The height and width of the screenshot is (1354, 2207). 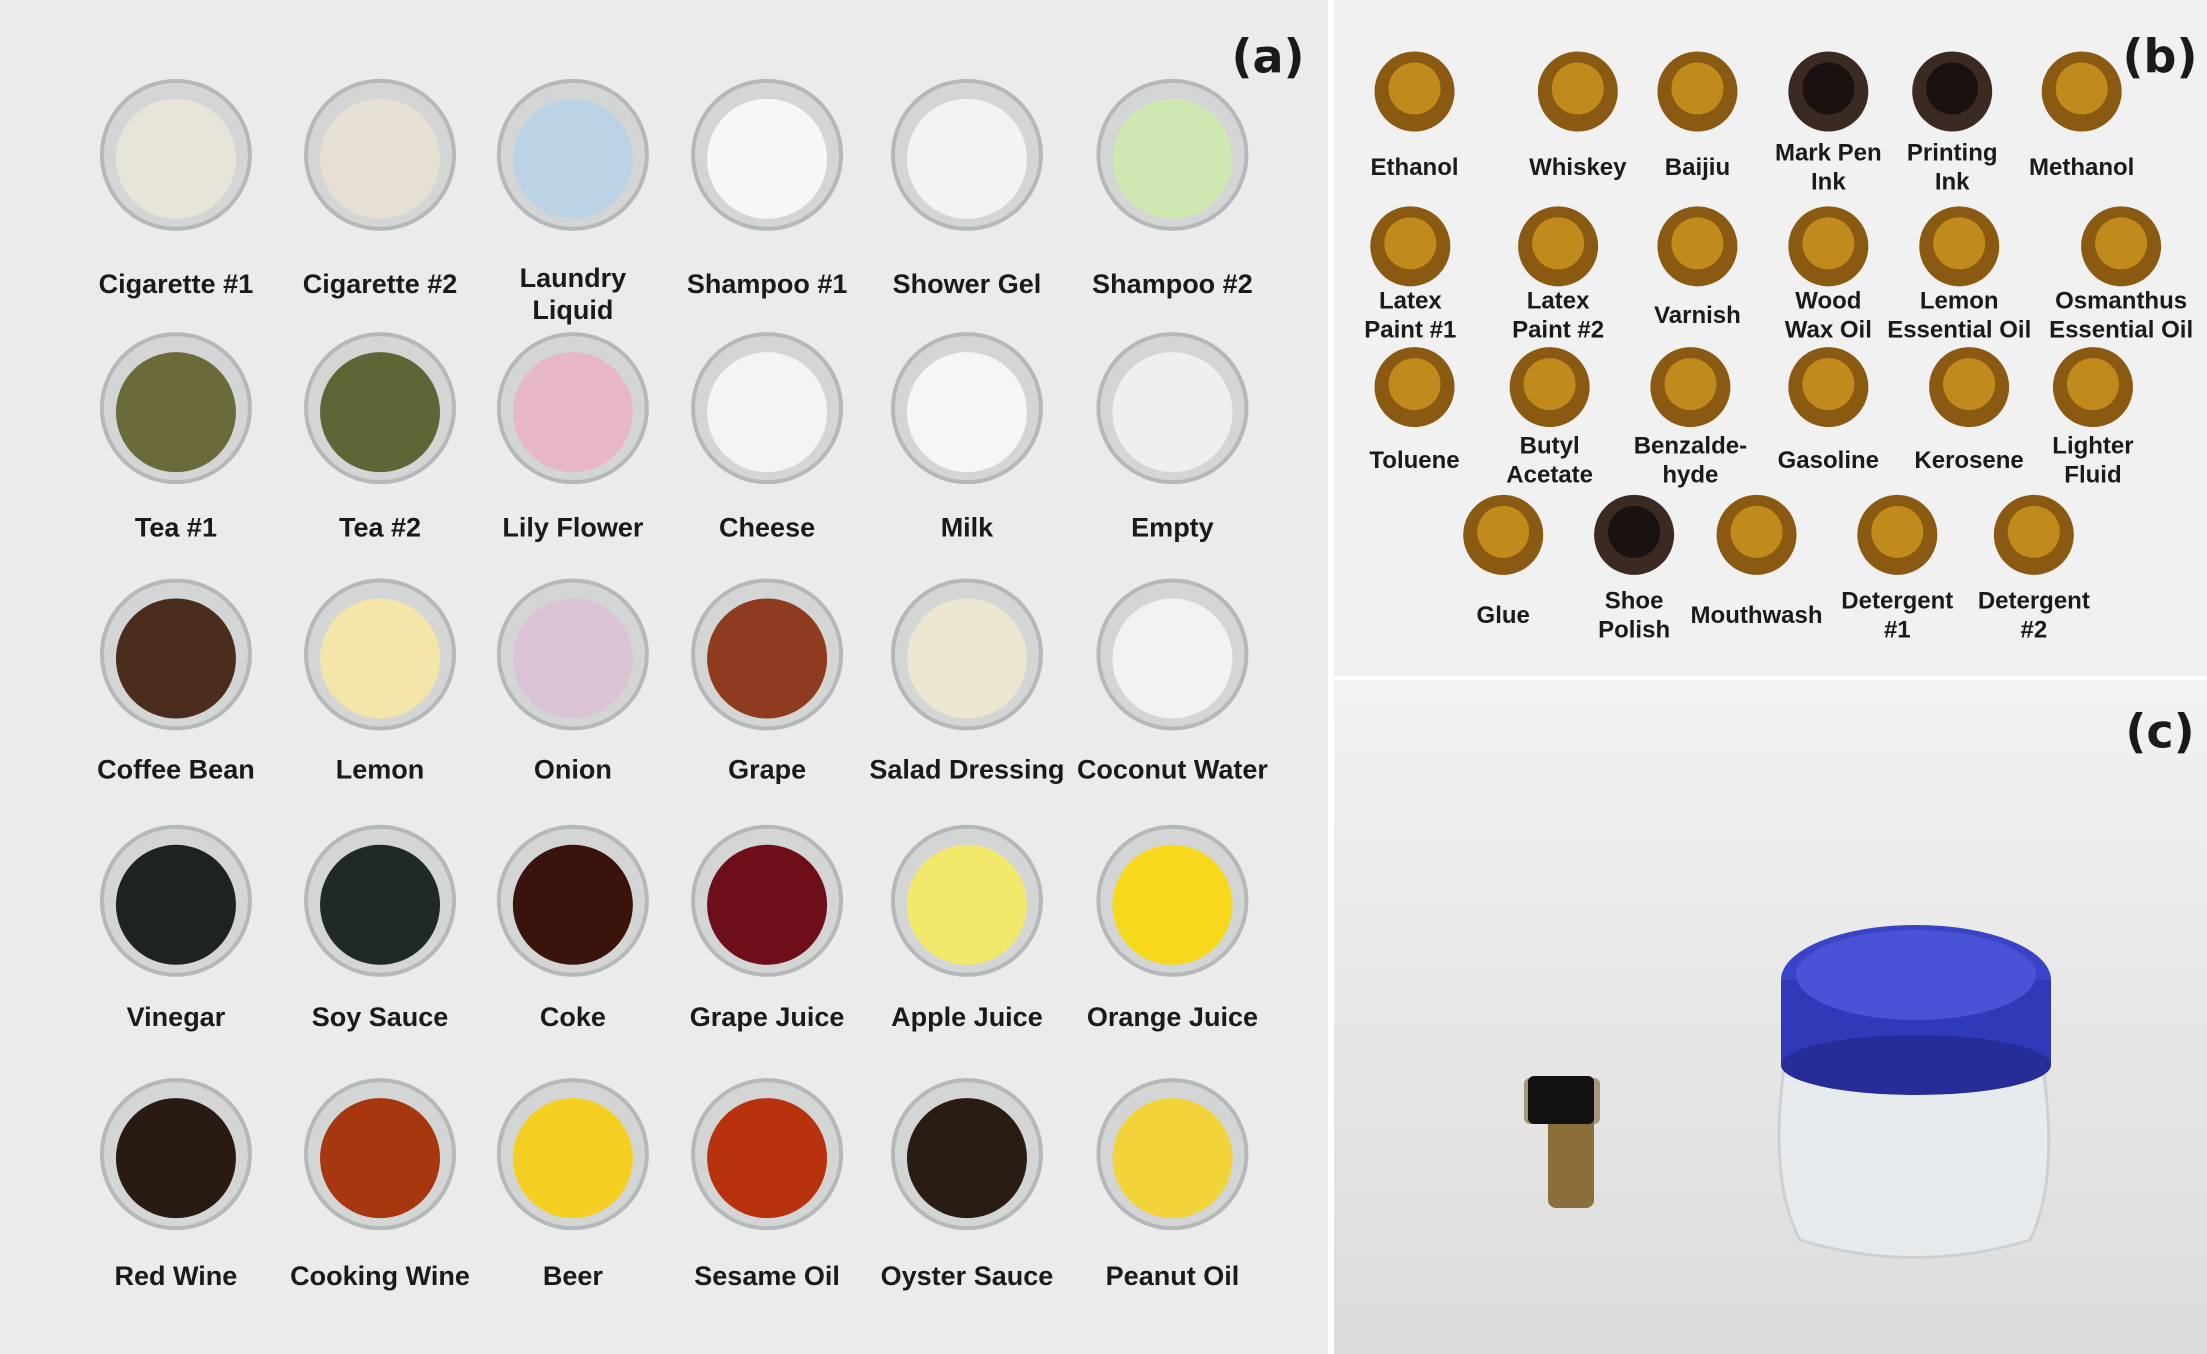 I want to click on item-label: Onion, so click(x=573, y=769).